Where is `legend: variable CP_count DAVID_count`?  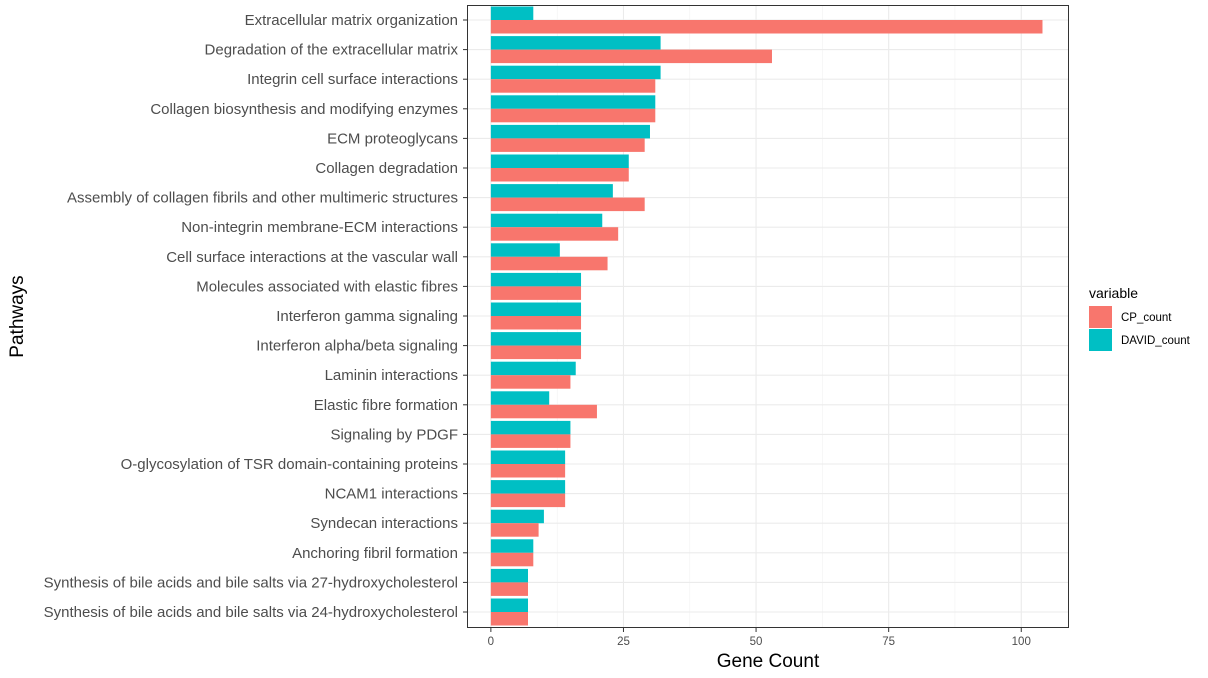
legend: variable CP_count DAVID_count is located at coordinates (1140, 318).